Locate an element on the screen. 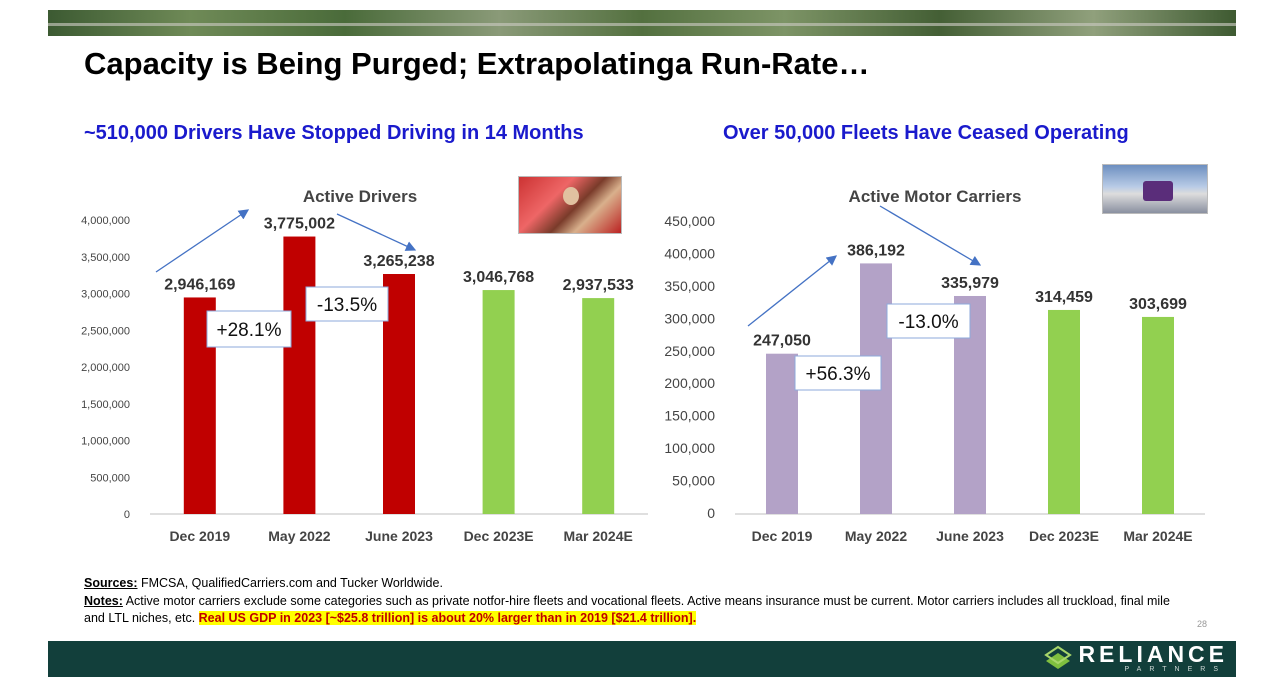 Image resolution: width=1284 pixels, height=690 pixels. y-tick-label: 350,000 is located at coordinates (689, 286).